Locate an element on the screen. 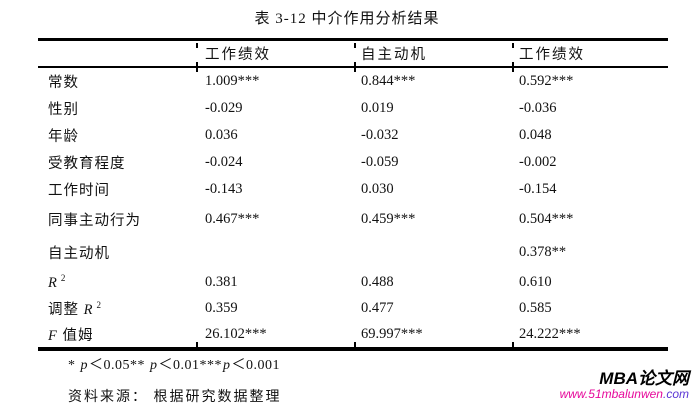  cell-value: 0.488 is located at coordinates (377, 281).